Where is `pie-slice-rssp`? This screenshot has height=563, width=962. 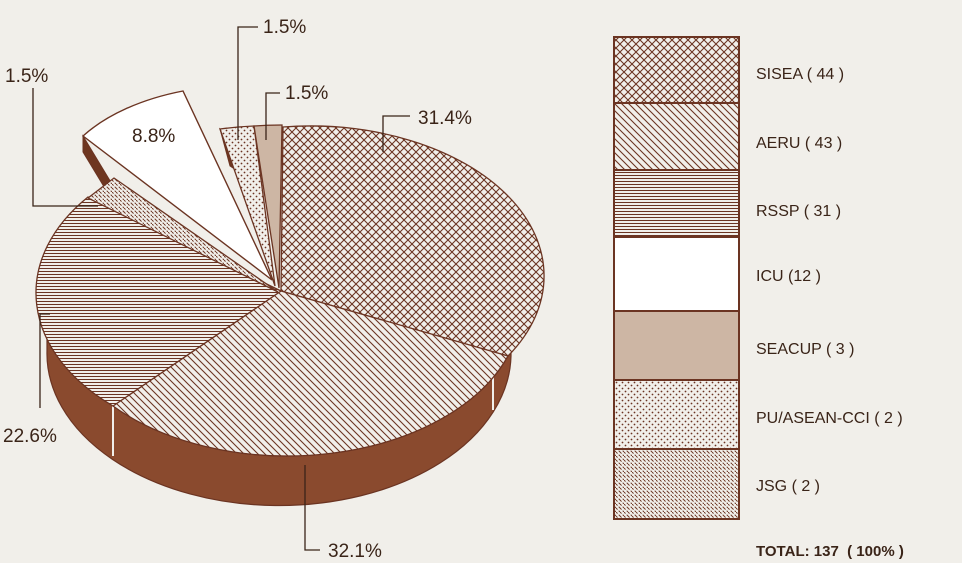 pie-slice-rssp is located at coordinates (159, 301).